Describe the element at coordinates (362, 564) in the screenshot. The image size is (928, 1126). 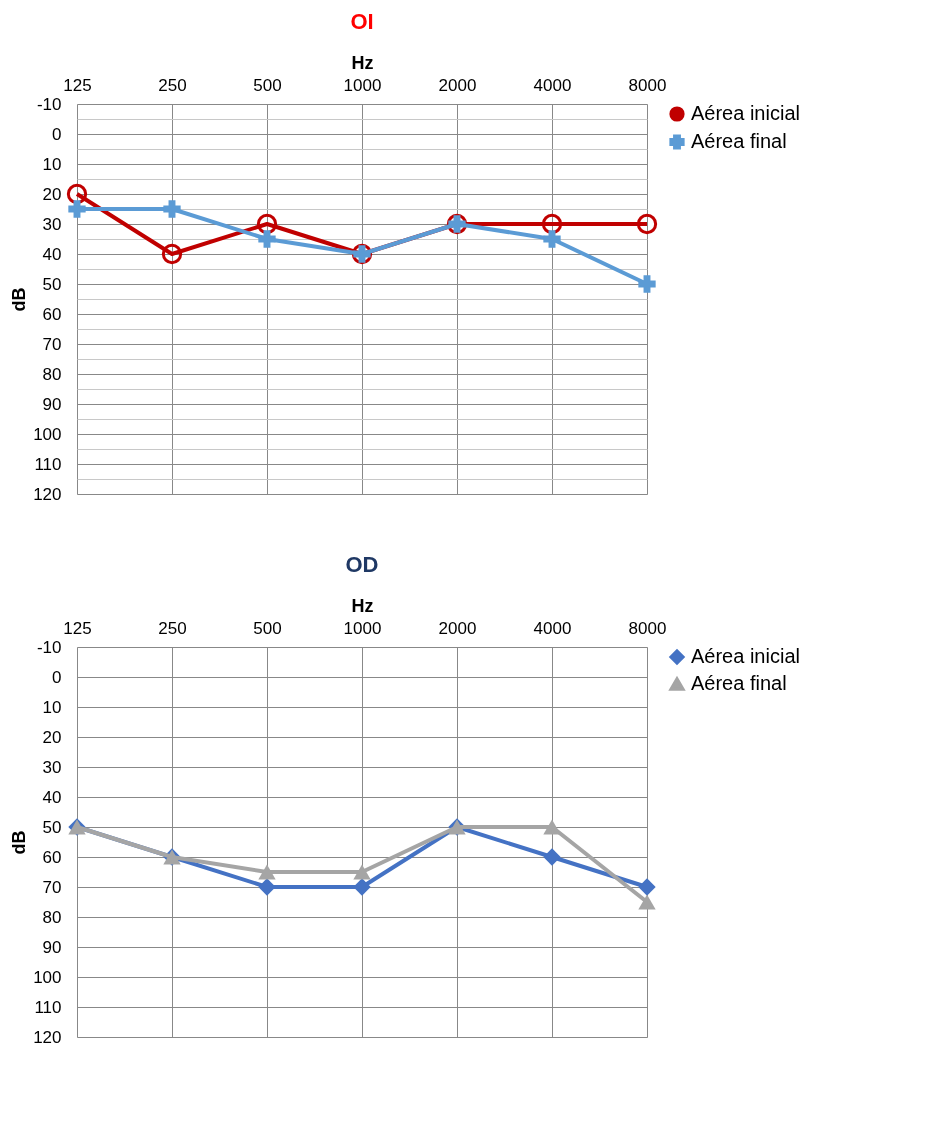
I see `chart-title: OD` at that location.